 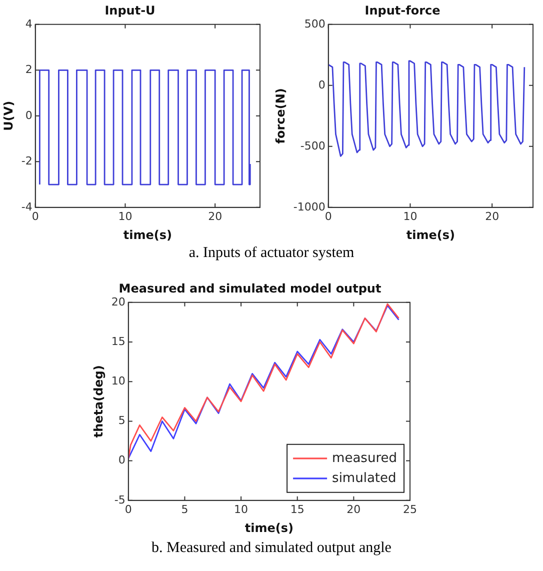 What do you see at coordinates (130, 10) in the screenshot?
I see `chart-title: Input-U` at bounding box center [130, 10].